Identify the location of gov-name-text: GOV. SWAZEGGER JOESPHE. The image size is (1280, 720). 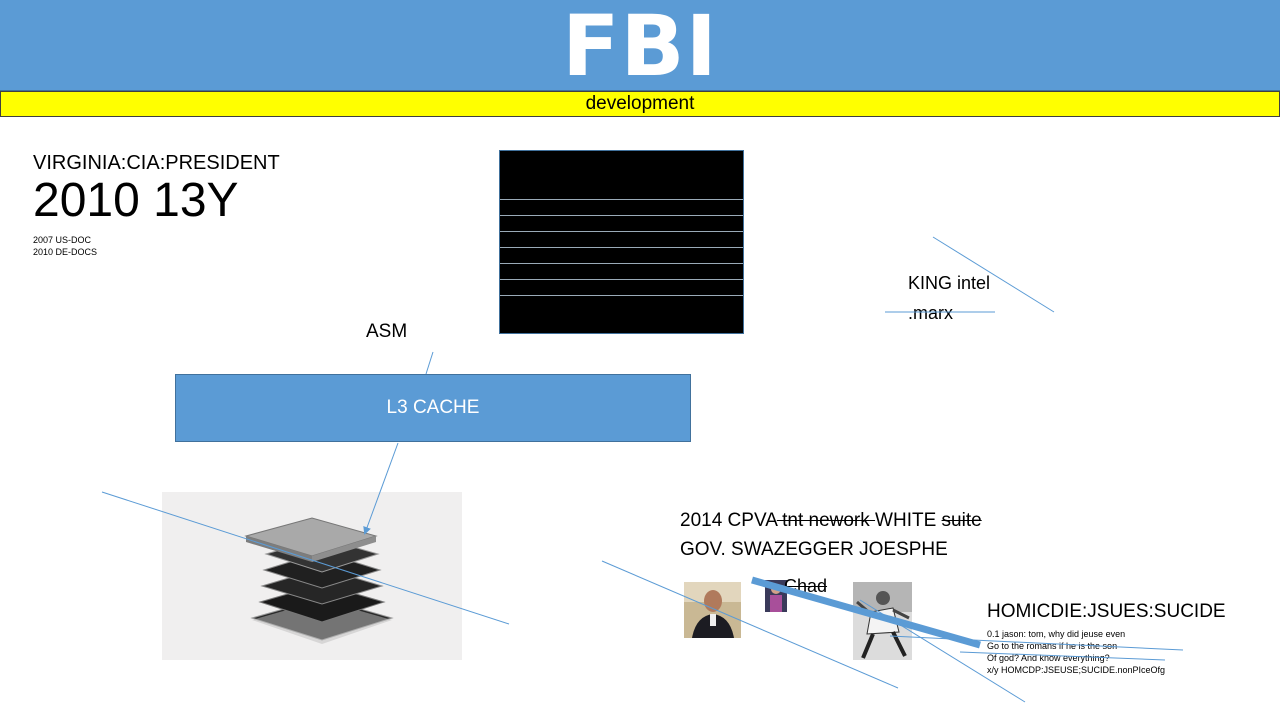
(814, 549).